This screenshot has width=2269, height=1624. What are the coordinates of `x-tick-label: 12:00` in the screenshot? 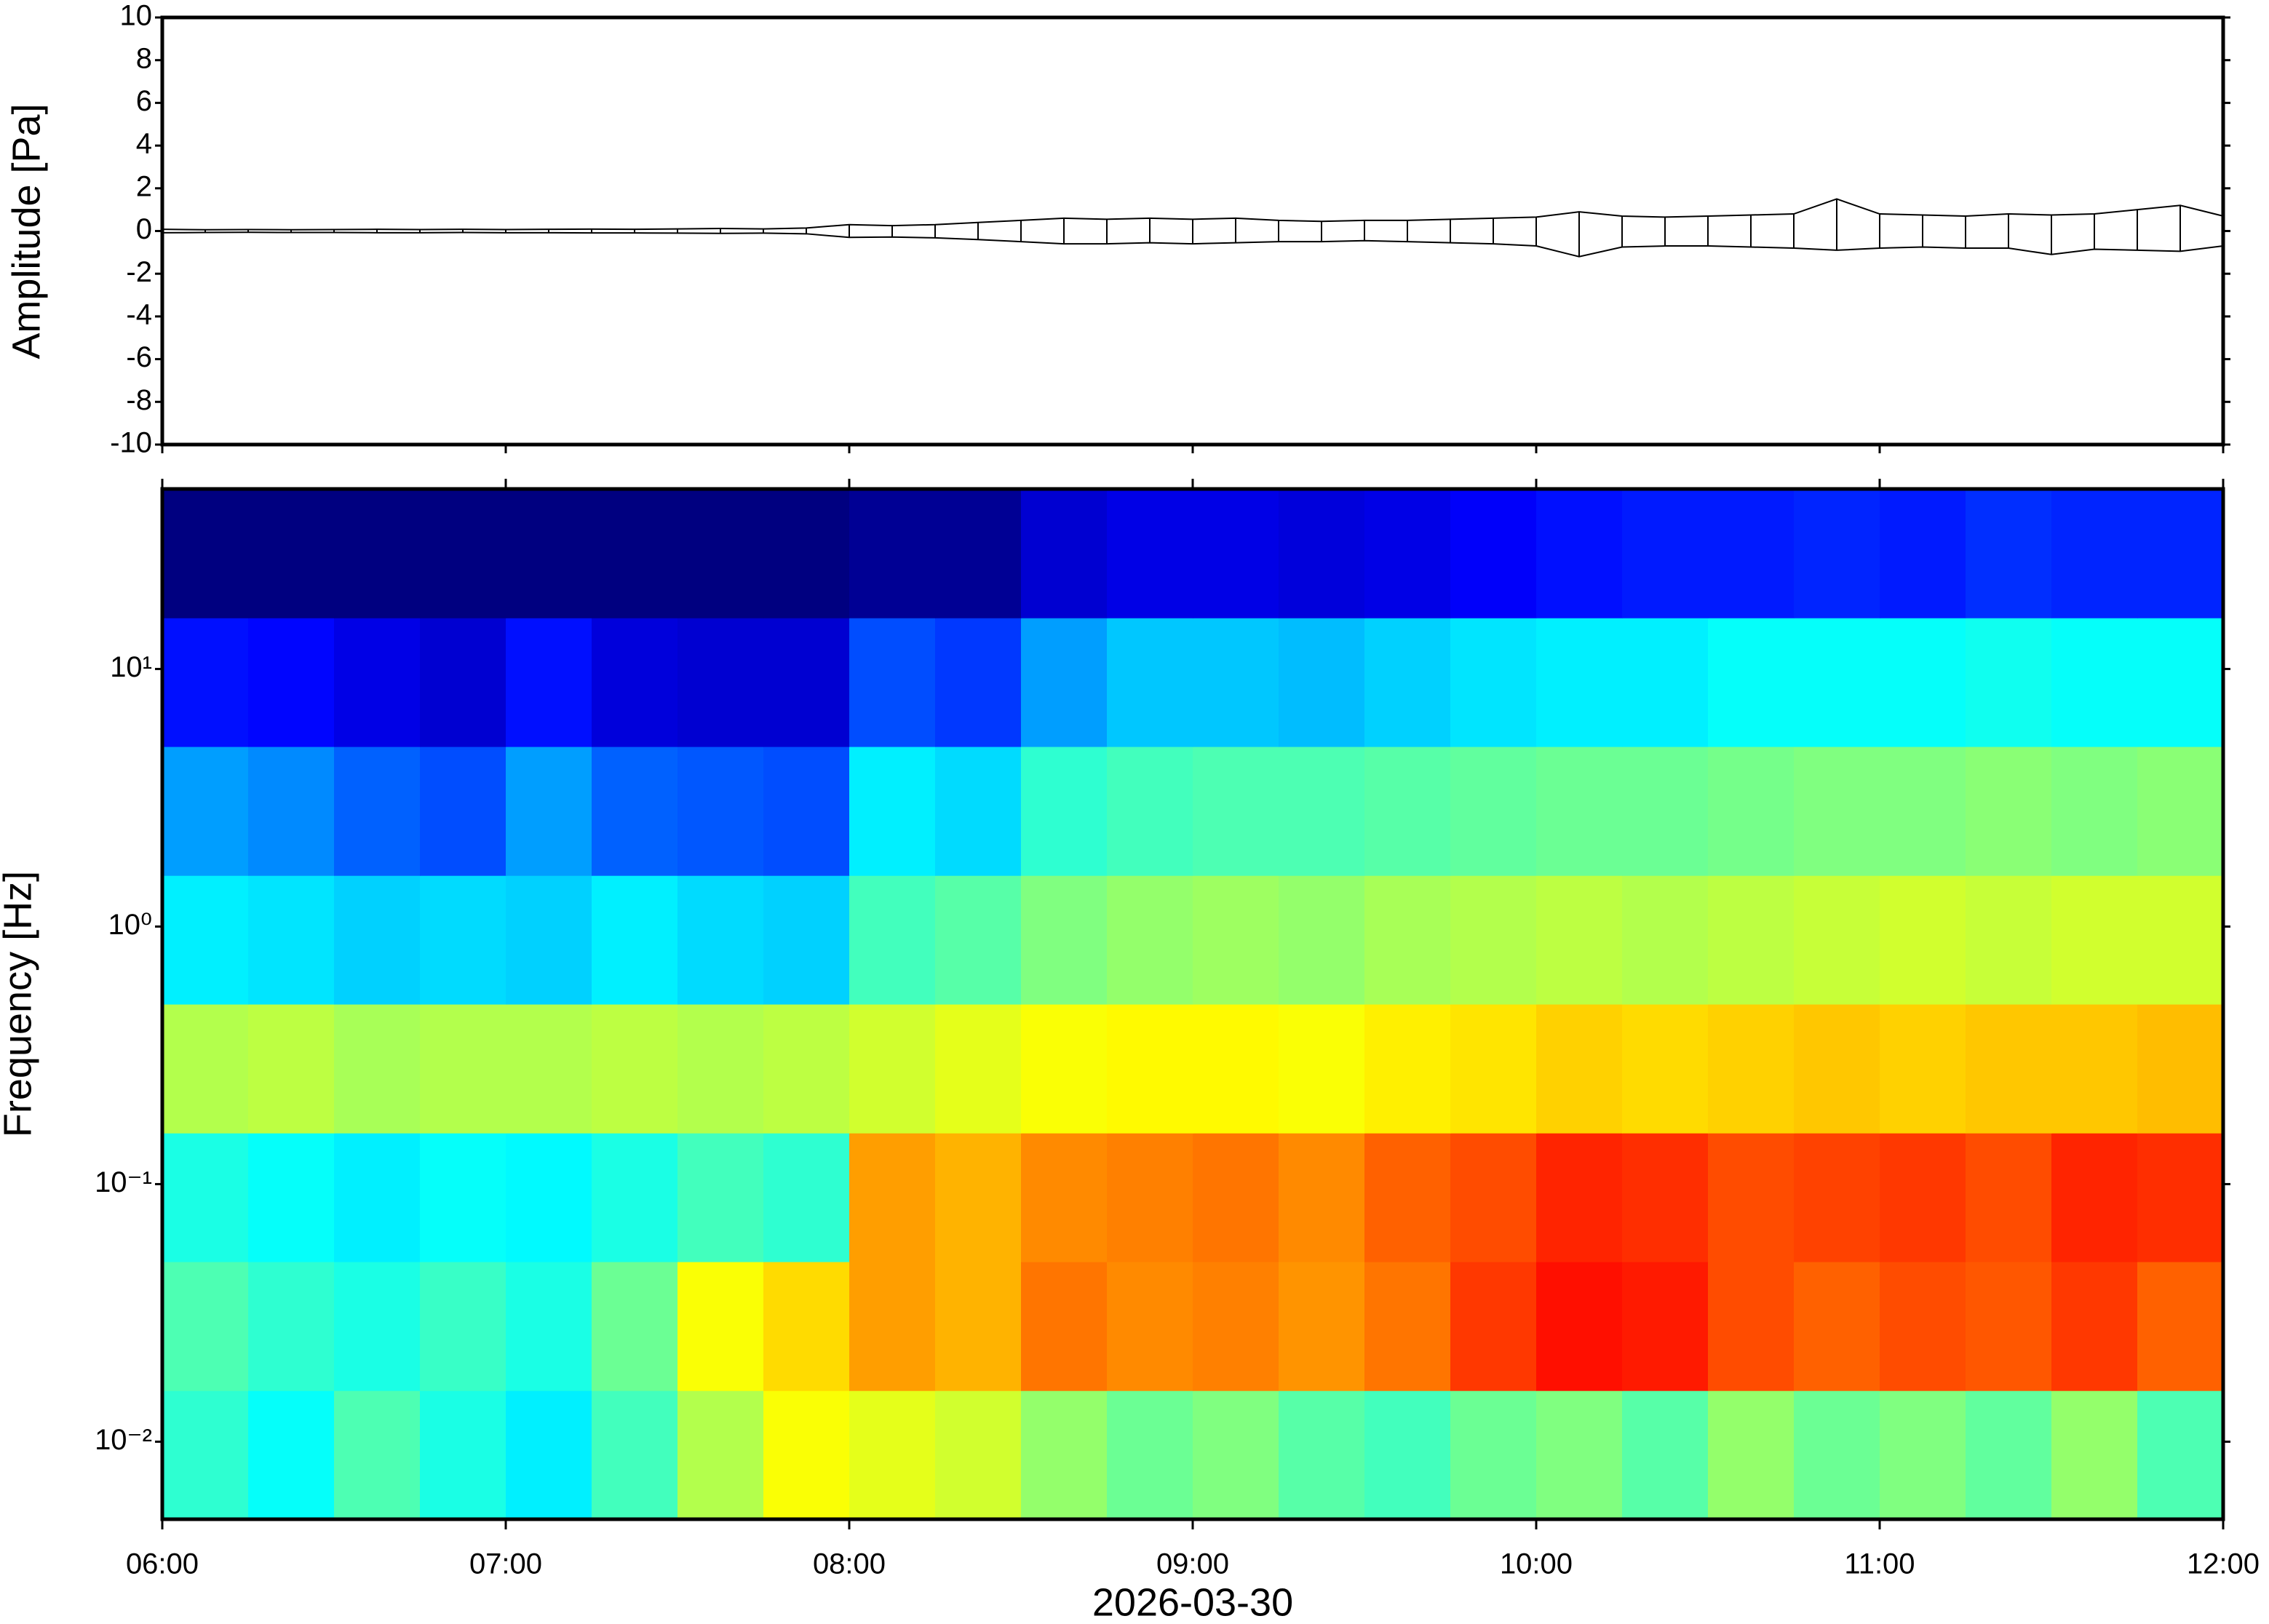 It's located at (2223, 1564).